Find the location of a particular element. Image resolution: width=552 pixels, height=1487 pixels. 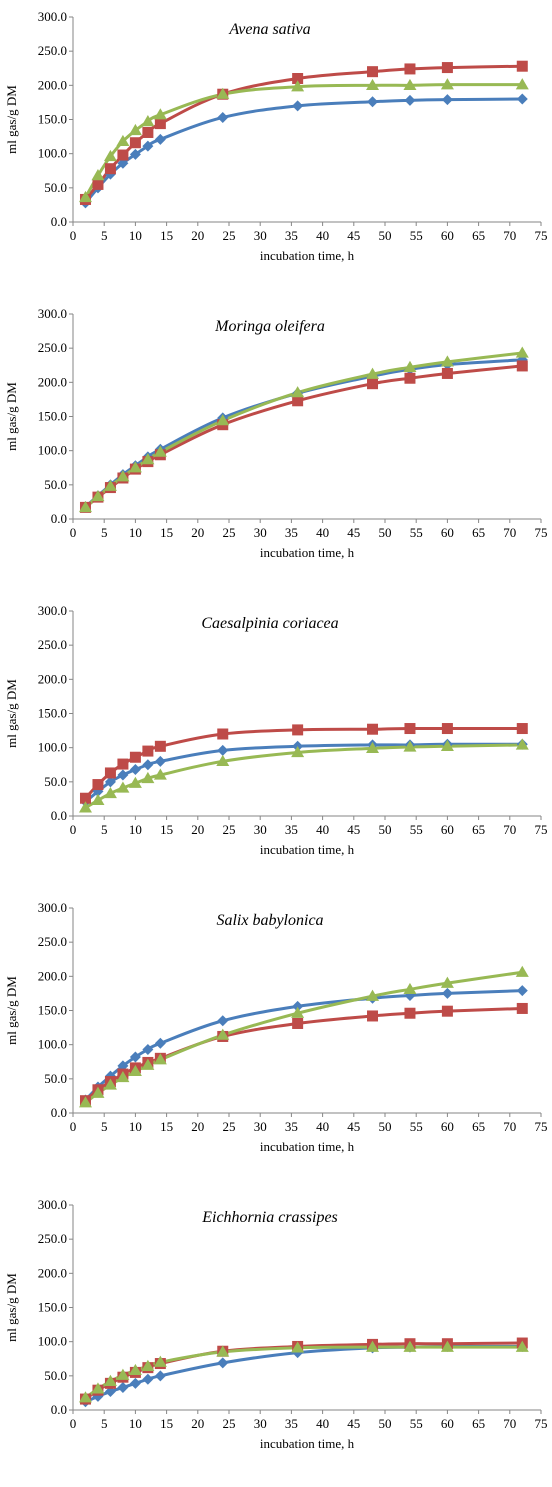

x-tick-label: 20 is located at coordinates (197, 1423).